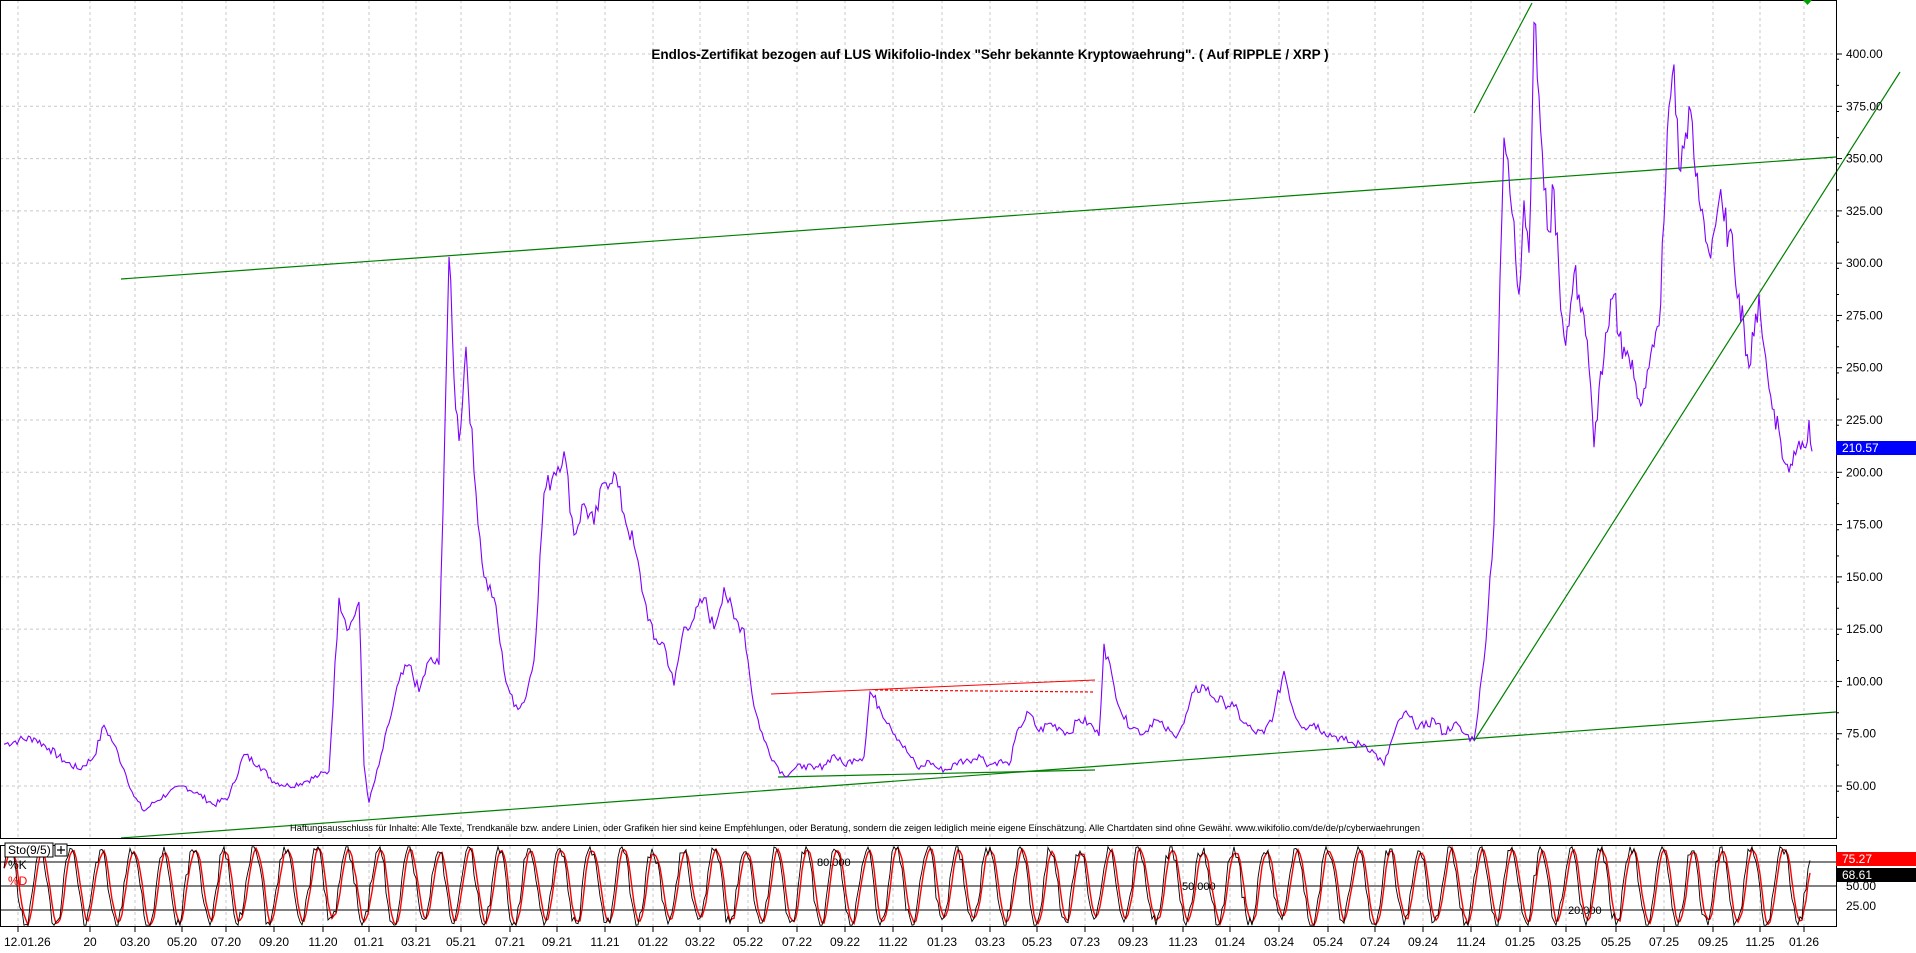 The image size is (1916, 953). Describe the element at coordinates (29, 850) in the screenshot. I see `stochastic-label: Sto(9/5)` at that location.